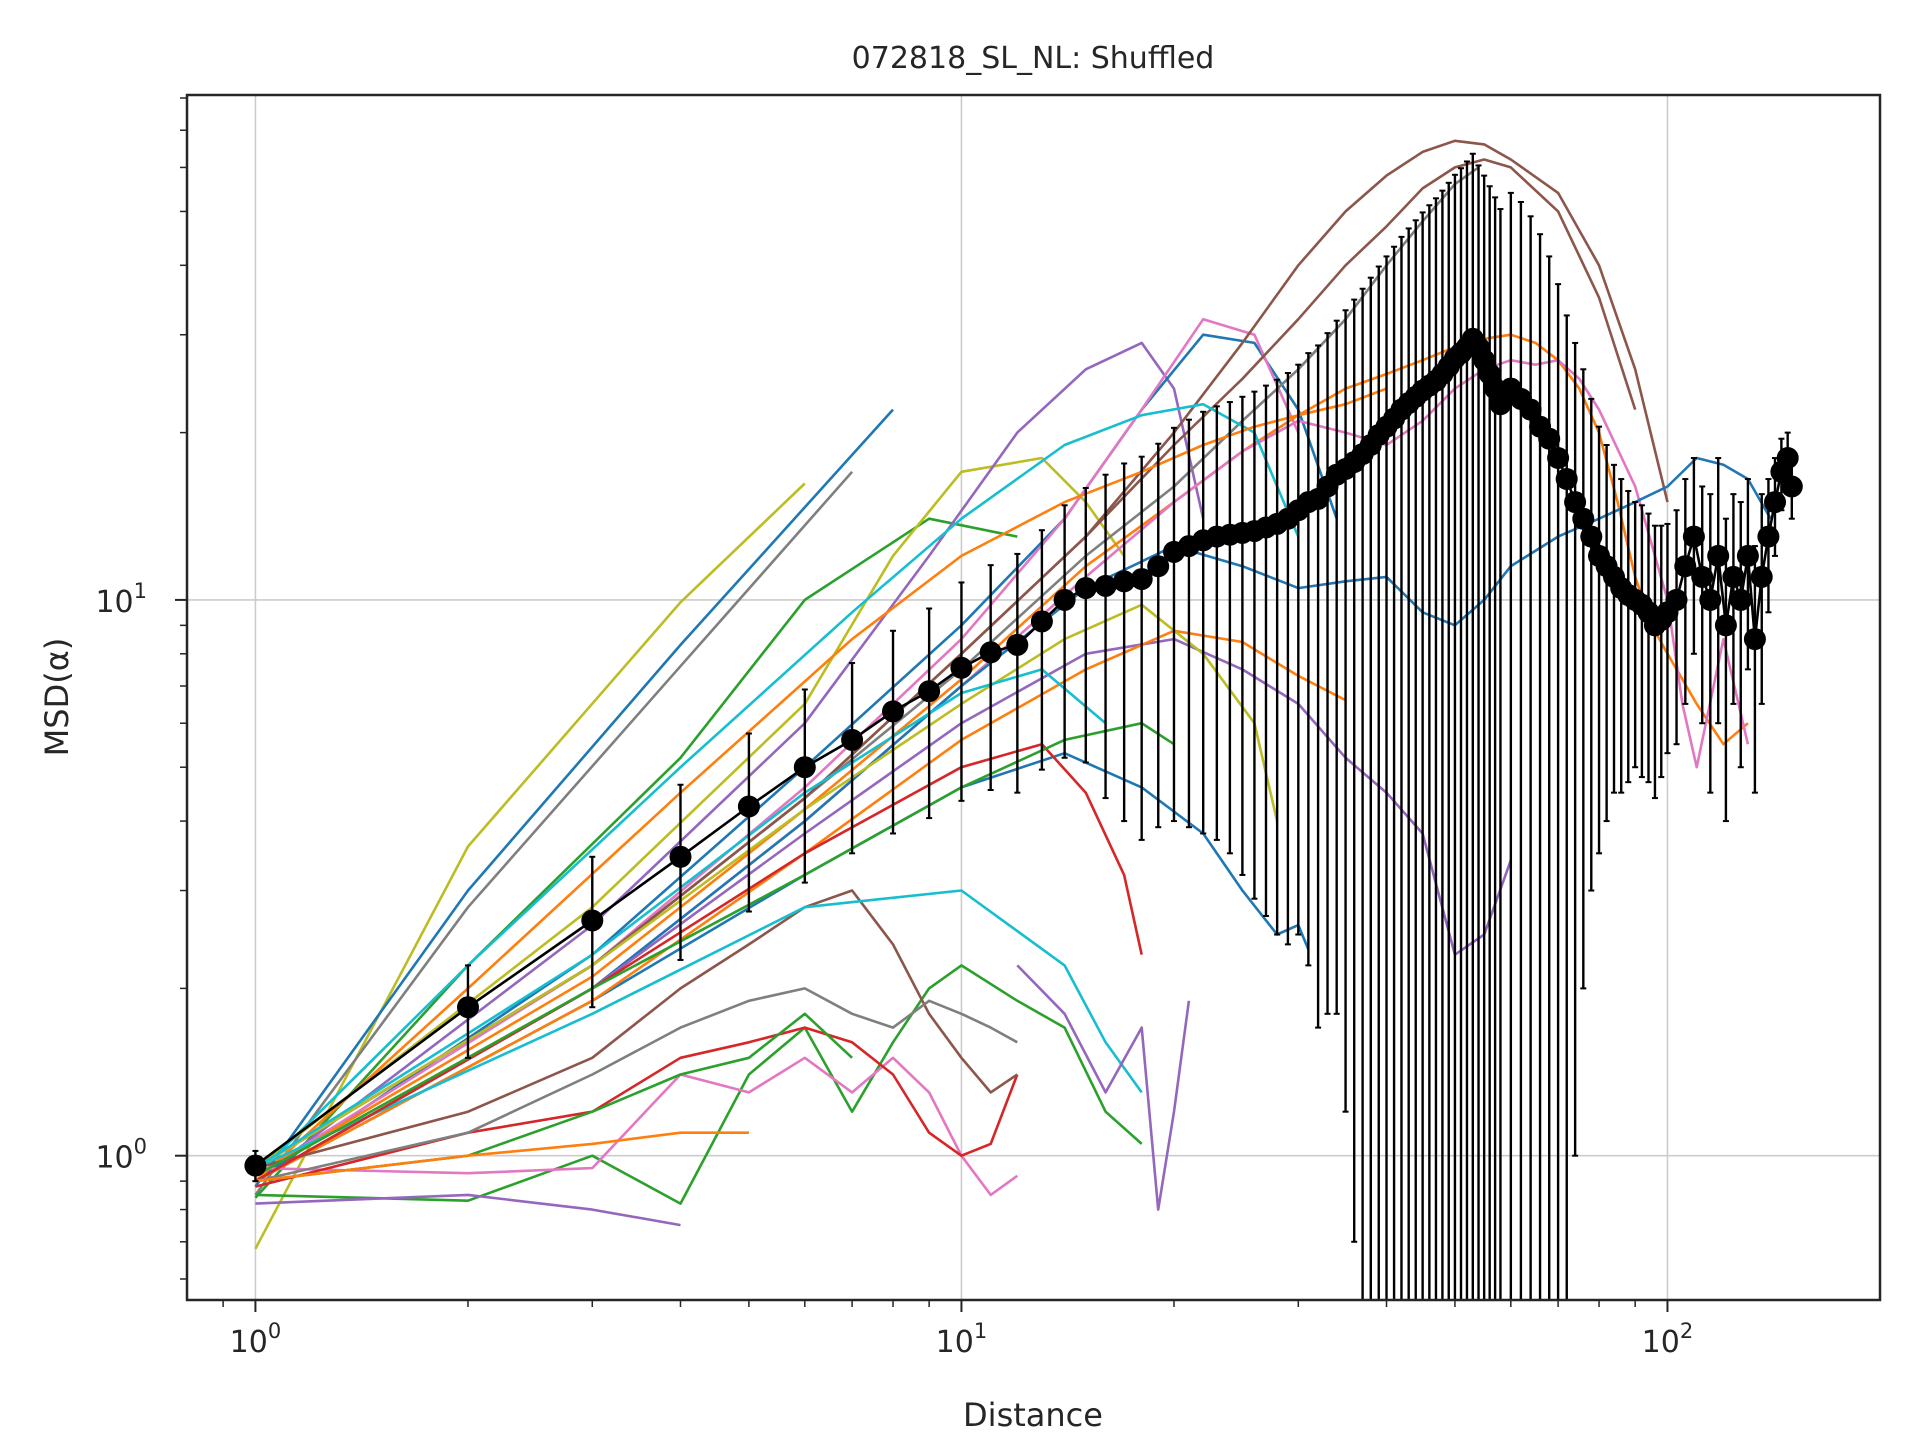 Image resolution: width=1920 pixels, height=1440 pixels. I want to click on y-tick-exp: 0, so click(140, 1147).